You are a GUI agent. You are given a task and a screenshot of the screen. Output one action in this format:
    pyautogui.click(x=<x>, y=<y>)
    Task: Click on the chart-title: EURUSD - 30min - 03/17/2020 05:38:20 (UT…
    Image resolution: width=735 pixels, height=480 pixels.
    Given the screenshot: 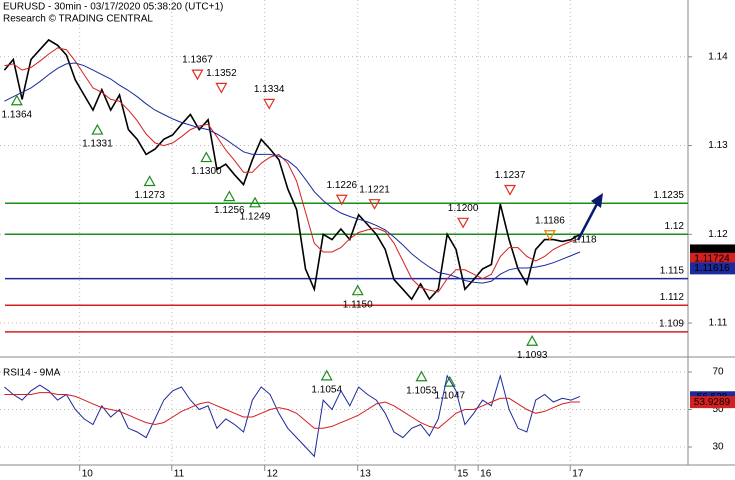 What is the action you would take?
    pyautogui.click(x=113, y=7)
    